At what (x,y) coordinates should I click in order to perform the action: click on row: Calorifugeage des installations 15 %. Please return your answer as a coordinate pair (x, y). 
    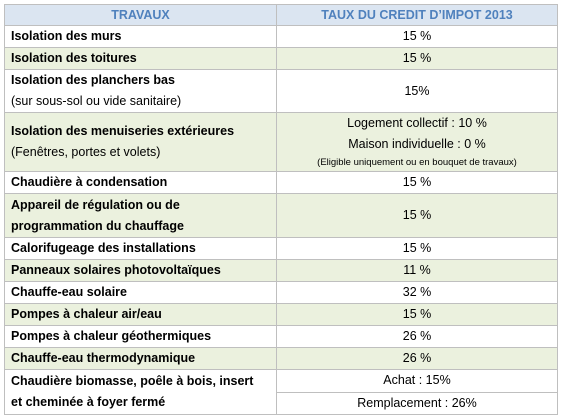
    Looking at the image, I should click on (281, 248).